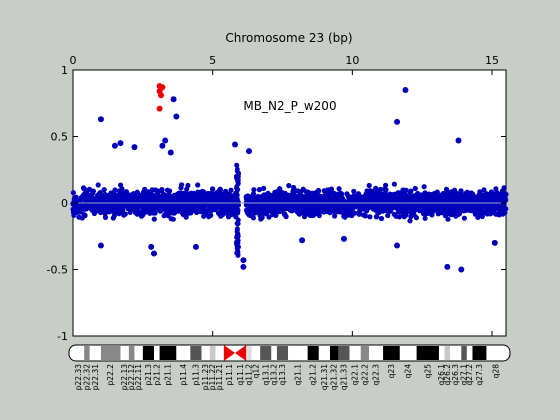 The height and width of the screenshot is (420, 560). Describe the element at coordinates (110, 375) in the screenshot. I see `band-label: p22.2` at that location.